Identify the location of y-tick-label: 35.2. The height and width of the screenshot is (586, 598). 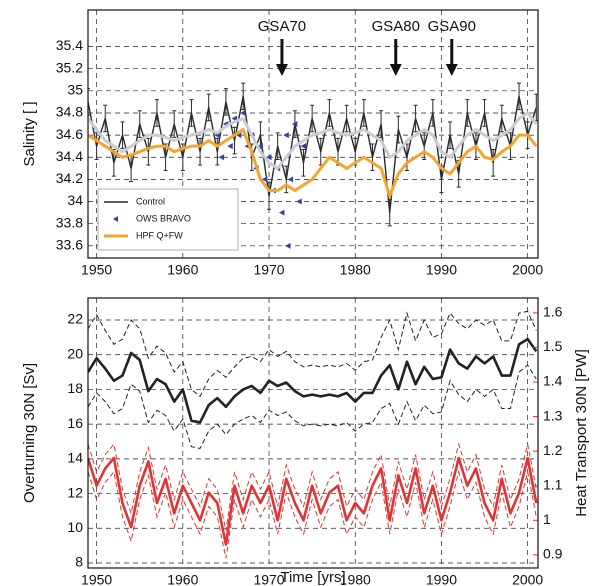
(69, 67).